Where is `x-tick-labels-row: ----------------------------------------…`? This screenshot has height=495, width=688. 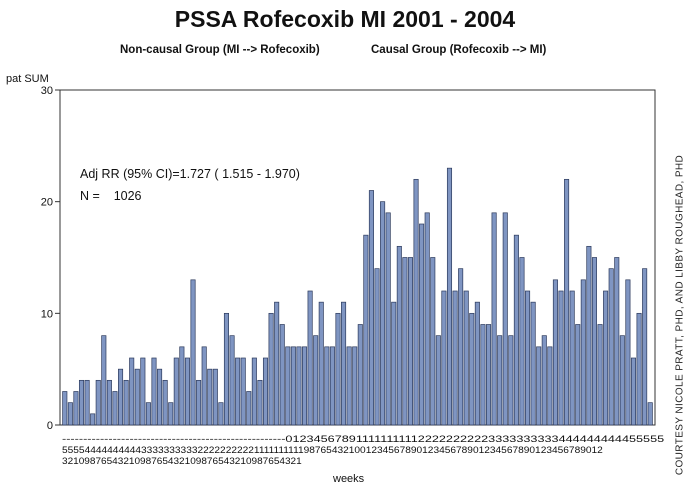
x-tick-labels-row: ----------------------------------------… is located at coordinates (363, 439).